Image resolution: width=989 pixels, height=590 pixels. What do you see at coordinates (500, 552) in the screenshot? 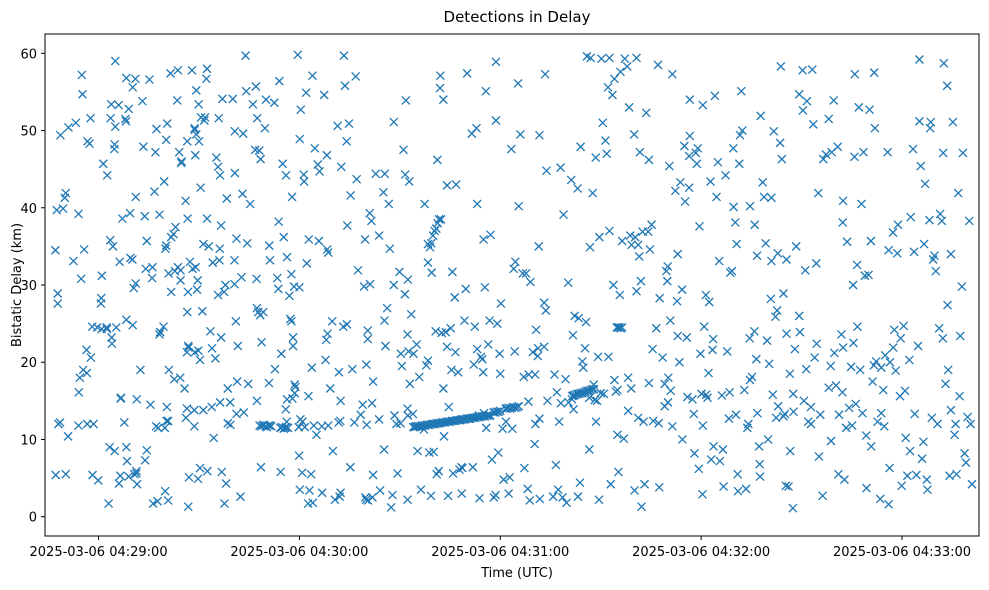
I see `x-tick-label: 2025-03-06 04:31:00` at bounding box center [500, 552].